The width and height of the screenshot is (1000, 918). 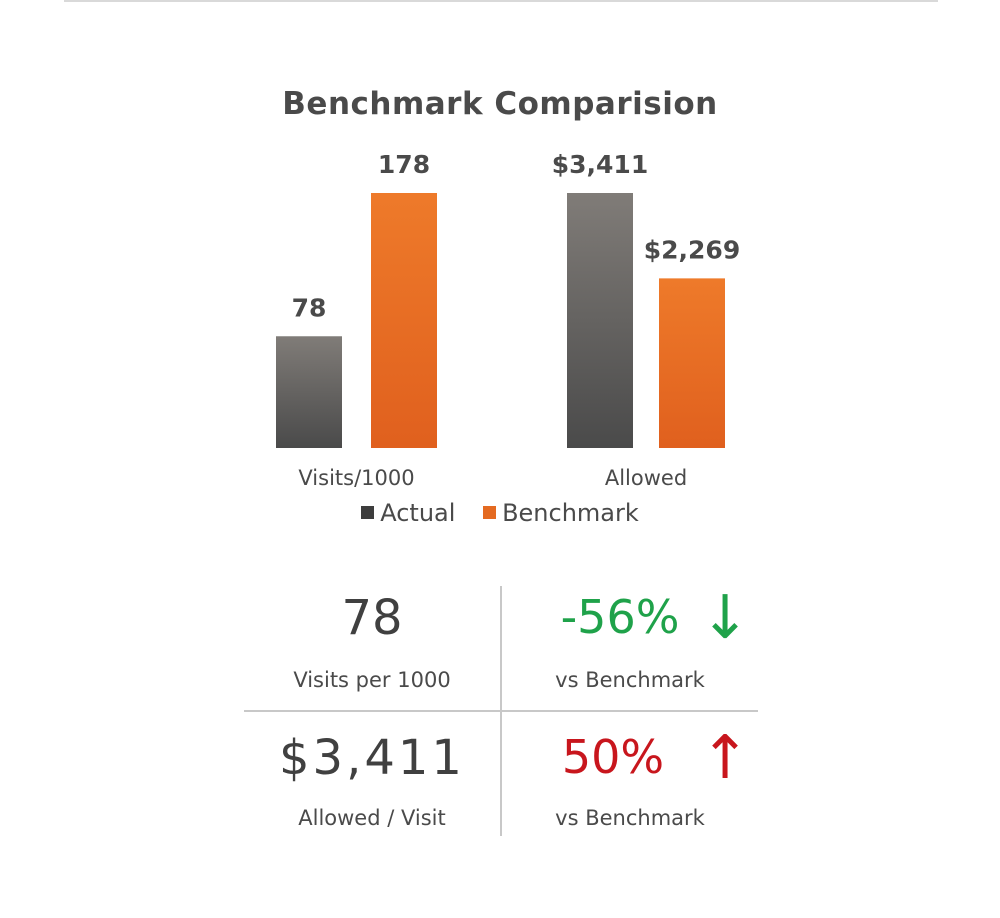 I want to click on chart-legend: Actual Benchmark, so click(x=500, y=513).